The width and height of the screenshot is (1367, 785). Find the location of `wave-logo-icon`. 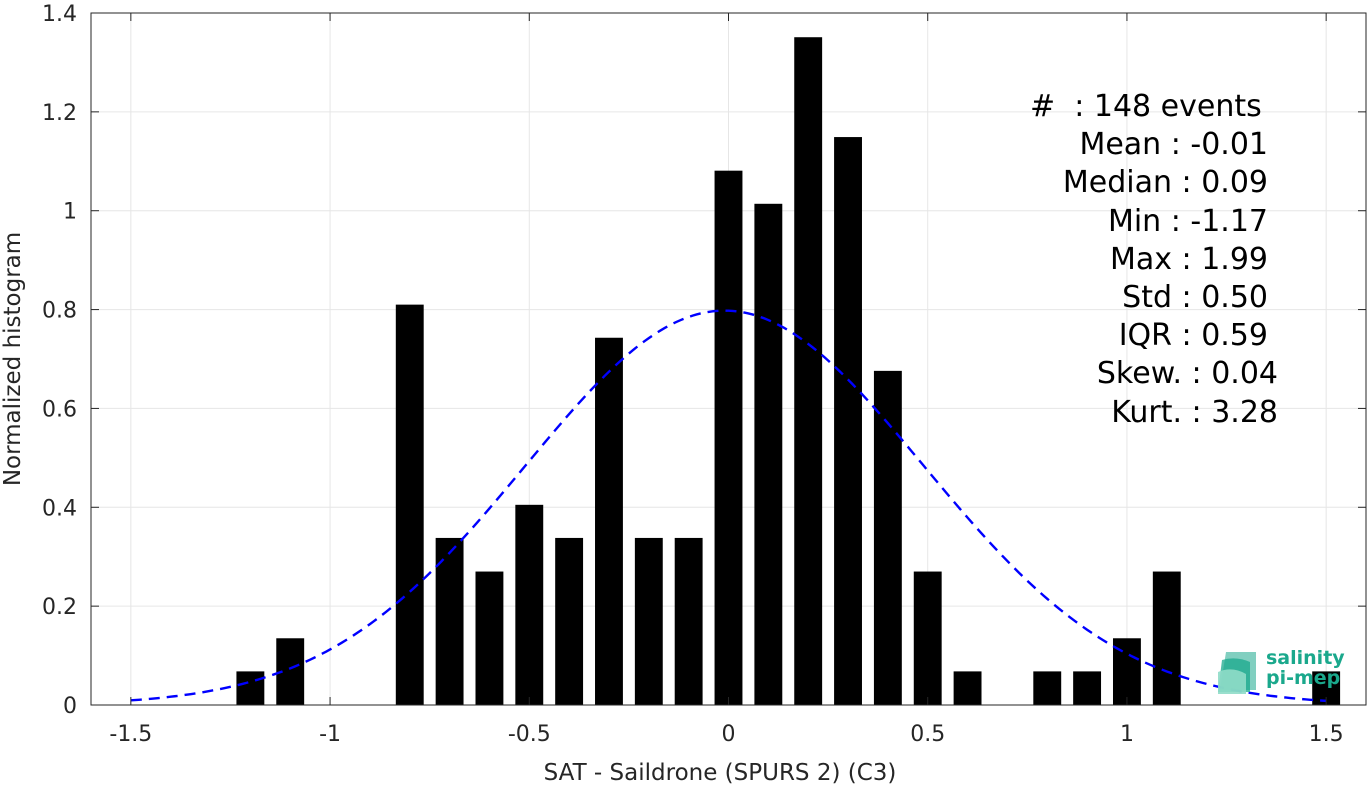

wave-logo-icon is located at coordinates (1237, 673).